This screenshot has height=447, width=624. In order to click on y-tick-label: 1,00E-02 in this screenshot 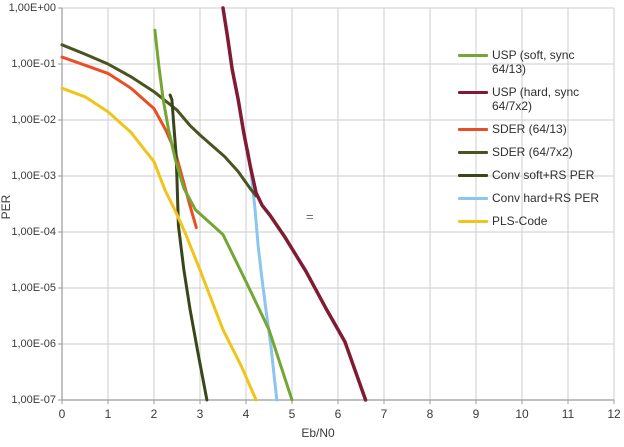, I will do `click(33, 120)`.